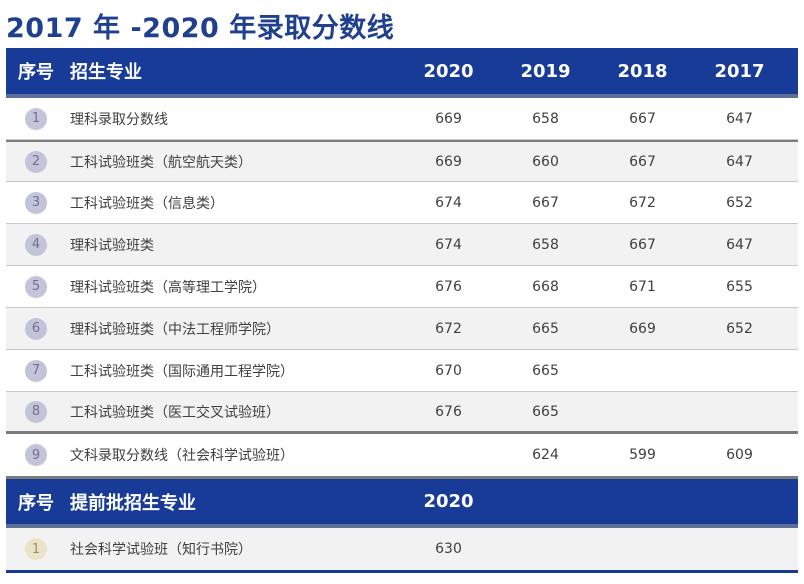 This screenshot has height=584, width=804. What do you see at coordinates (402, 161) in the screenshot?
I see `table-row: 2 工科试验班类（航空航天类） 669 660 667 647` at bounding box center [402, 161].